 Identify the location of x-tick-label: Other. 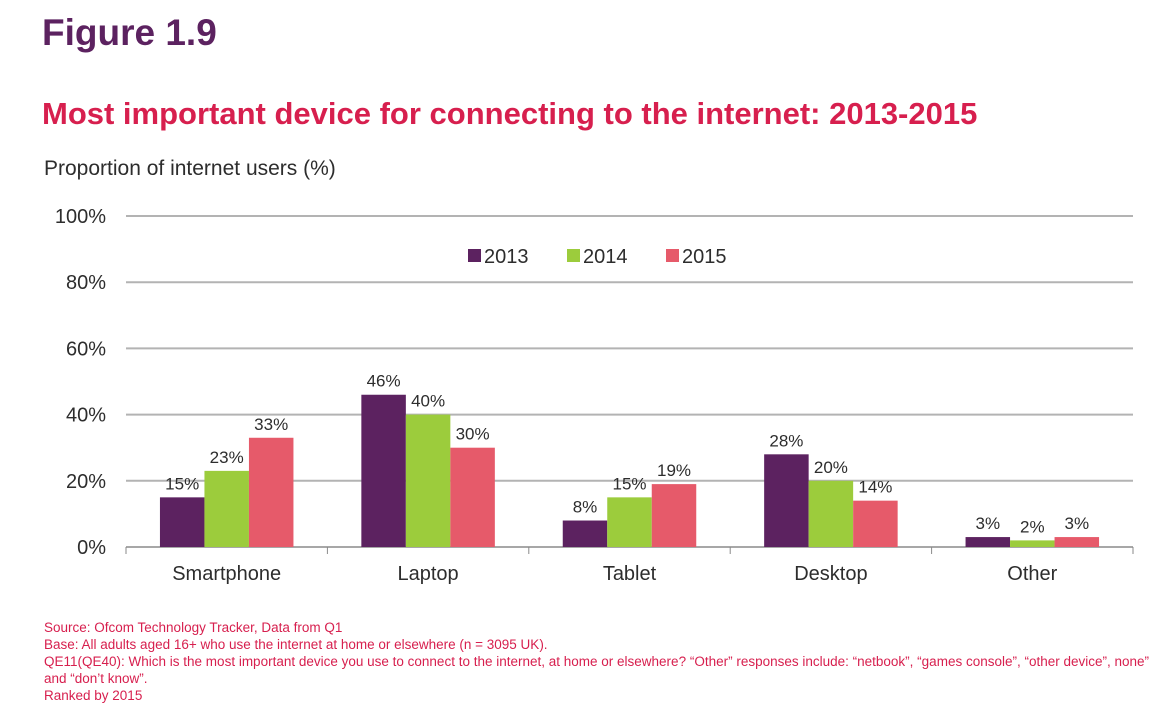
(1032, 574).